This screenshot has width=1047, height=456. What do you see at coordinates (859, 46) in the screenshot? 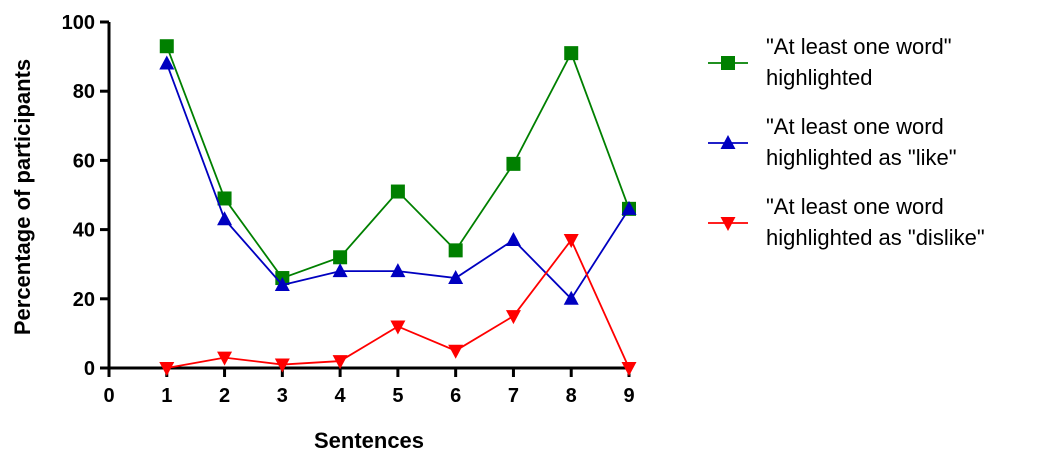
I see `legend-label-line: "At least one word"` at bounding box center [859, 46].